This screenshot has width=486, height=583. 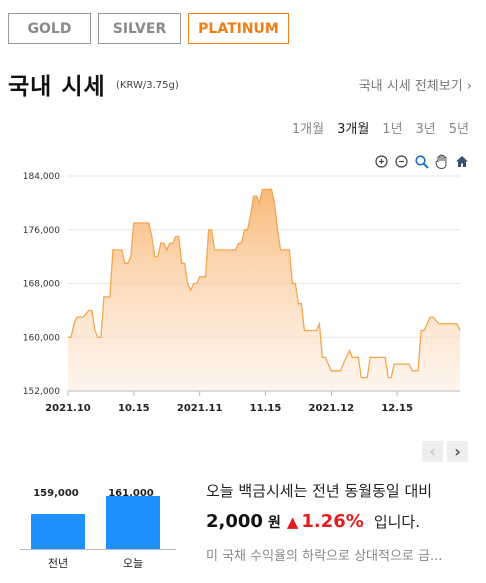 What do you see at coordinates (131, 493) in the screenshot?
I see `today-value: 161,000` at bounding box center [131, 493].